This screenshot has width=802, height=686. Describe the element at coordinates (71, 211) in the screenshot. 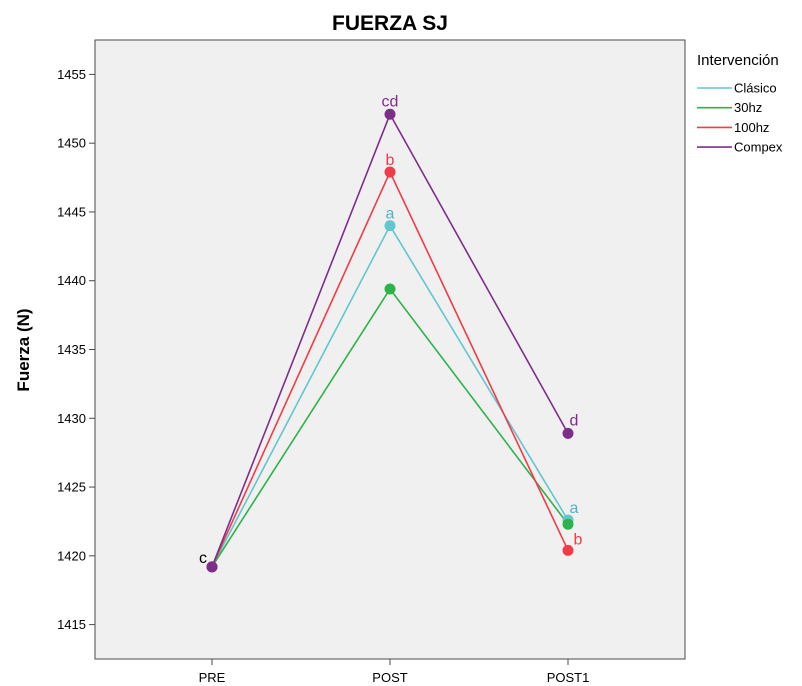

I see `y-tick-label: 1445` at that location.